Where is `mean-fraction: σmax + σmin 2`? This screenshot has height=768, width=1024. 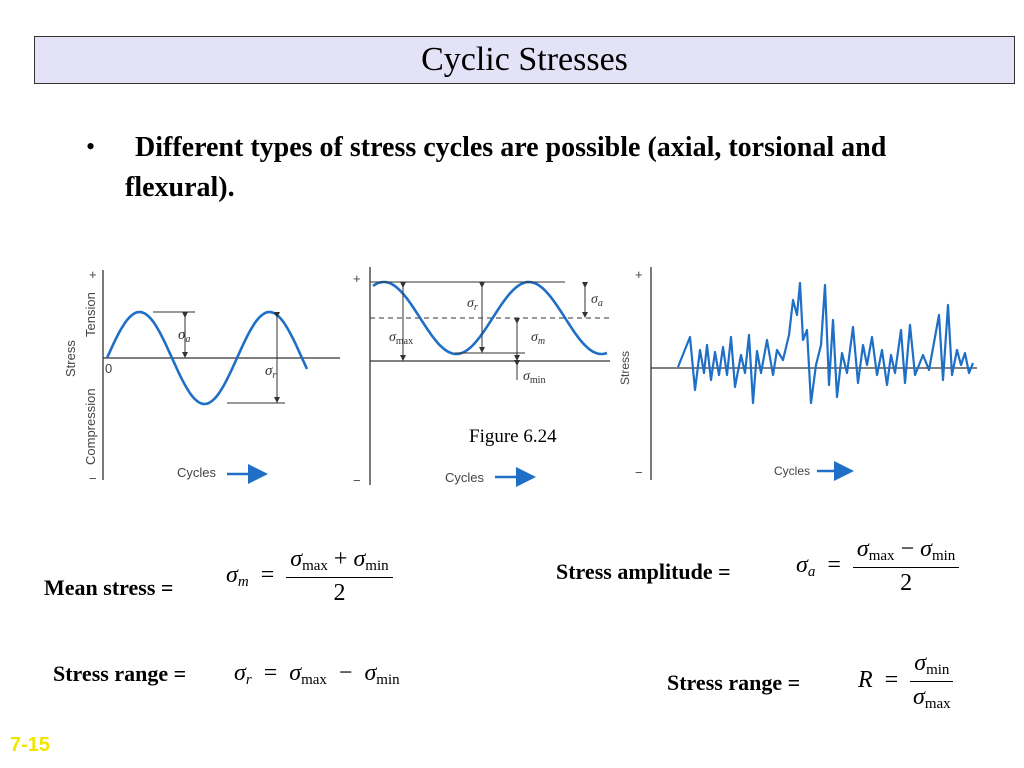
mean-fraction: σmax + σmin 2 is located at coordinates (339, 576).